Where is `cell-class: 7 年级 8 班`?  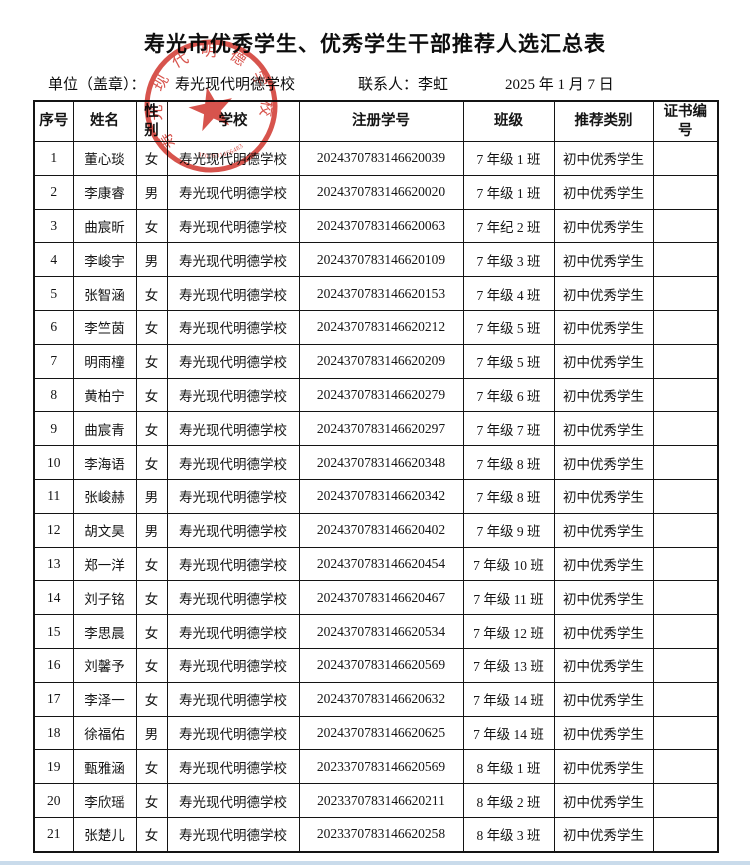 cell-class: 7 年级 8 班 is located at coordinates (508, 496).